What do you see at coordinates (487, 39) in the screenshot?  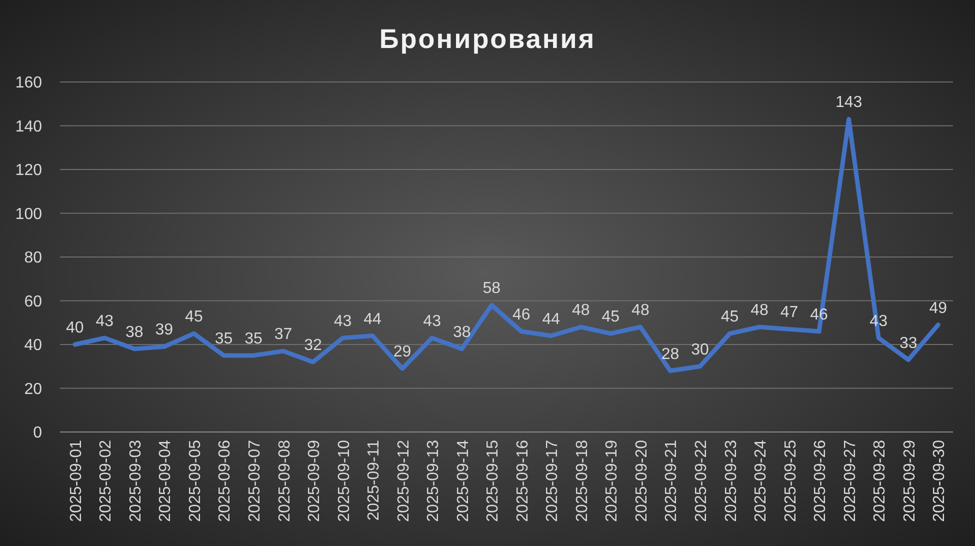 I see `chart-title: Бронирования` at bounding box center [487, 39].